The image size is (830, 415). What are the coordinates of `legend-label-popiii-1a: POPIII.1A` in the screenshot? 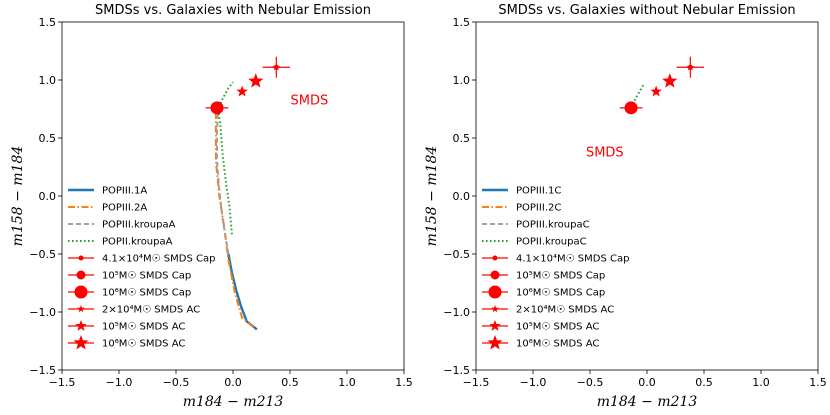 It's located at (124, 191).